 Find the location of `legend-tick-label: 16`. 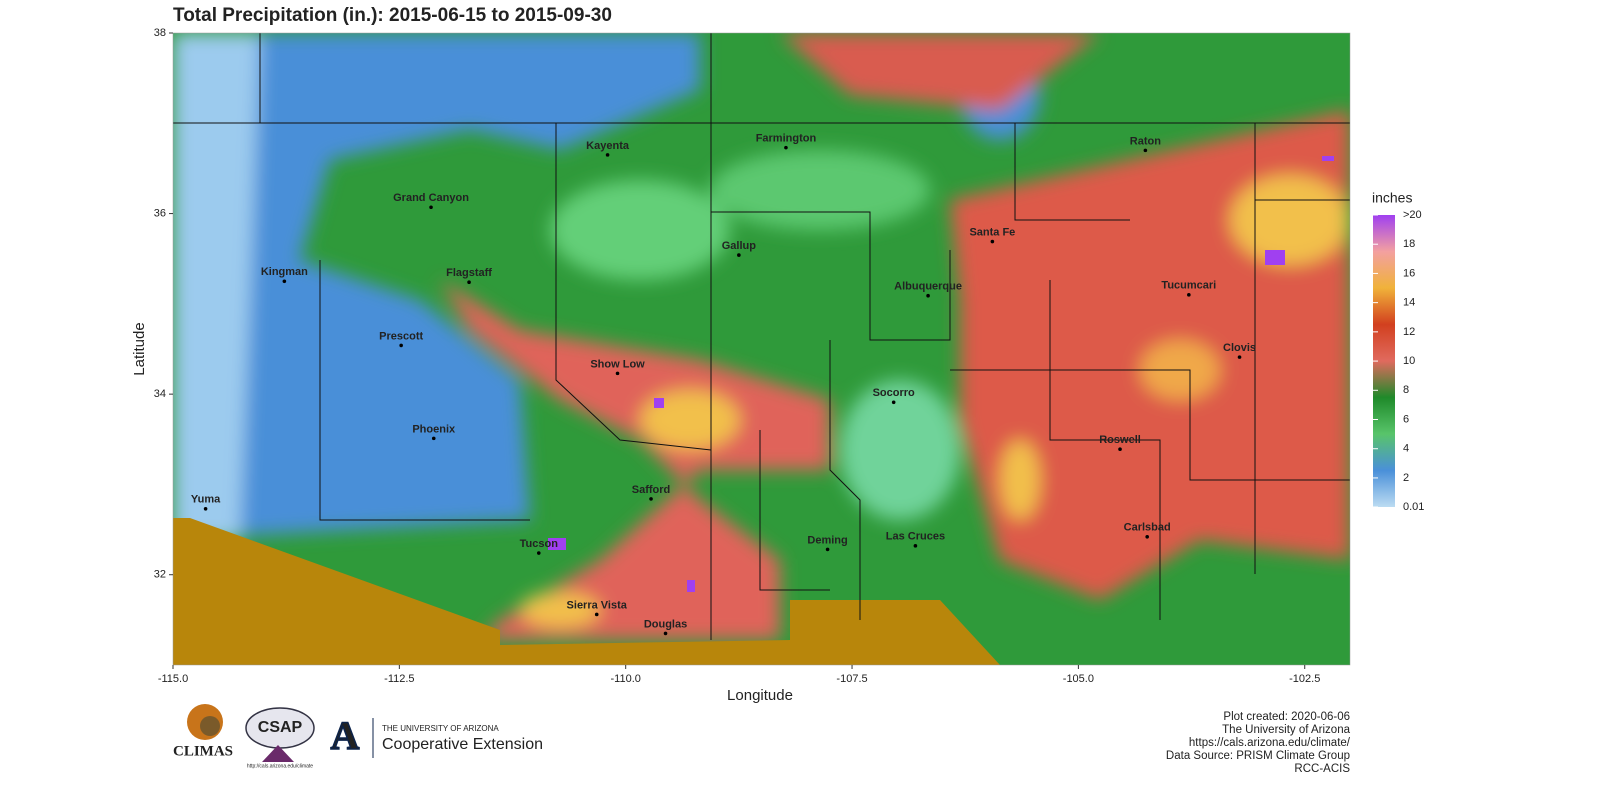

legend-tick-label: 16 is located at coordinates (1409, 273).